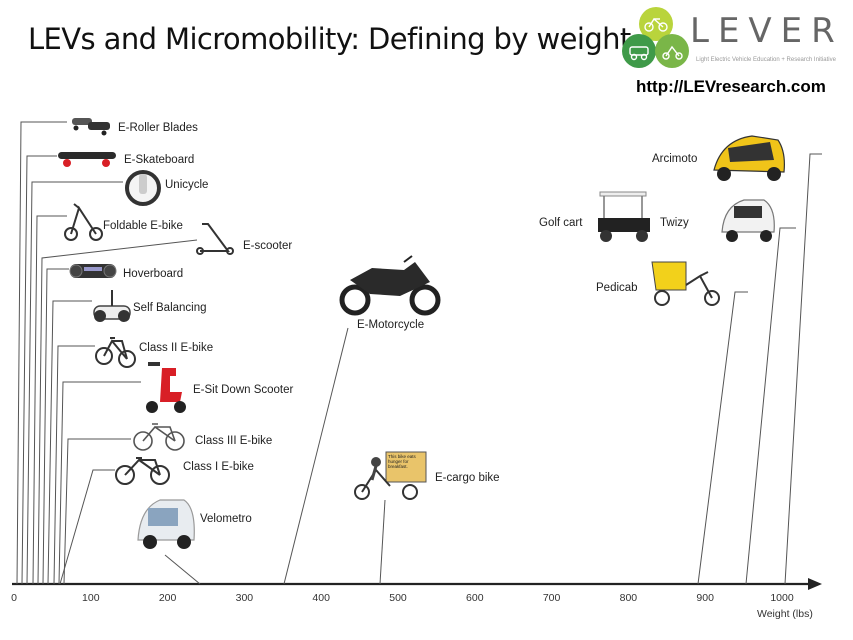 This screenshot has width=853, height=640. I want to click on axis-tick-600: 600, so click(475, 598).